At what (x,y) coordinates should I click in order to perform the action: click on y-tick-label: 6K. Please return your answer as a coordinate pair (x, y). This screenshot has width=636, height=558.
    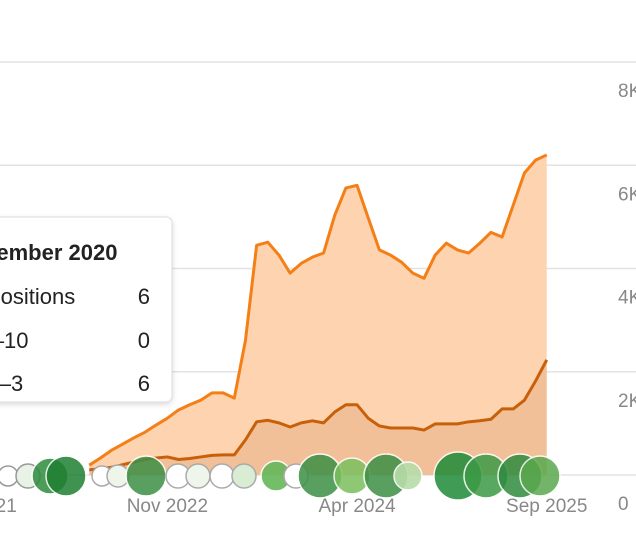
    Looking at the image, I should click on (627, 194).